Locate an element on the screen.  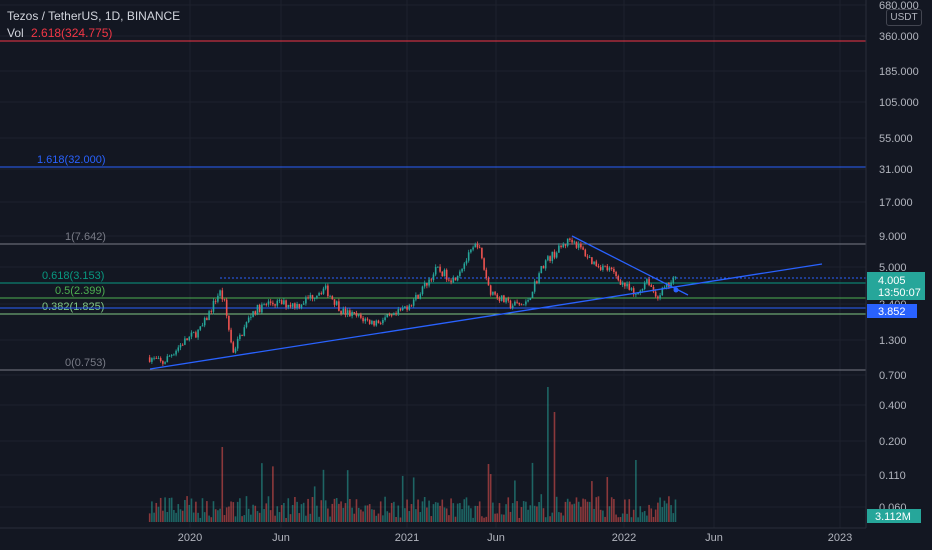
time-scale: 2020 Jun 2021 Jun 2022 Jun 2023 is located at coordinates (515, 538).